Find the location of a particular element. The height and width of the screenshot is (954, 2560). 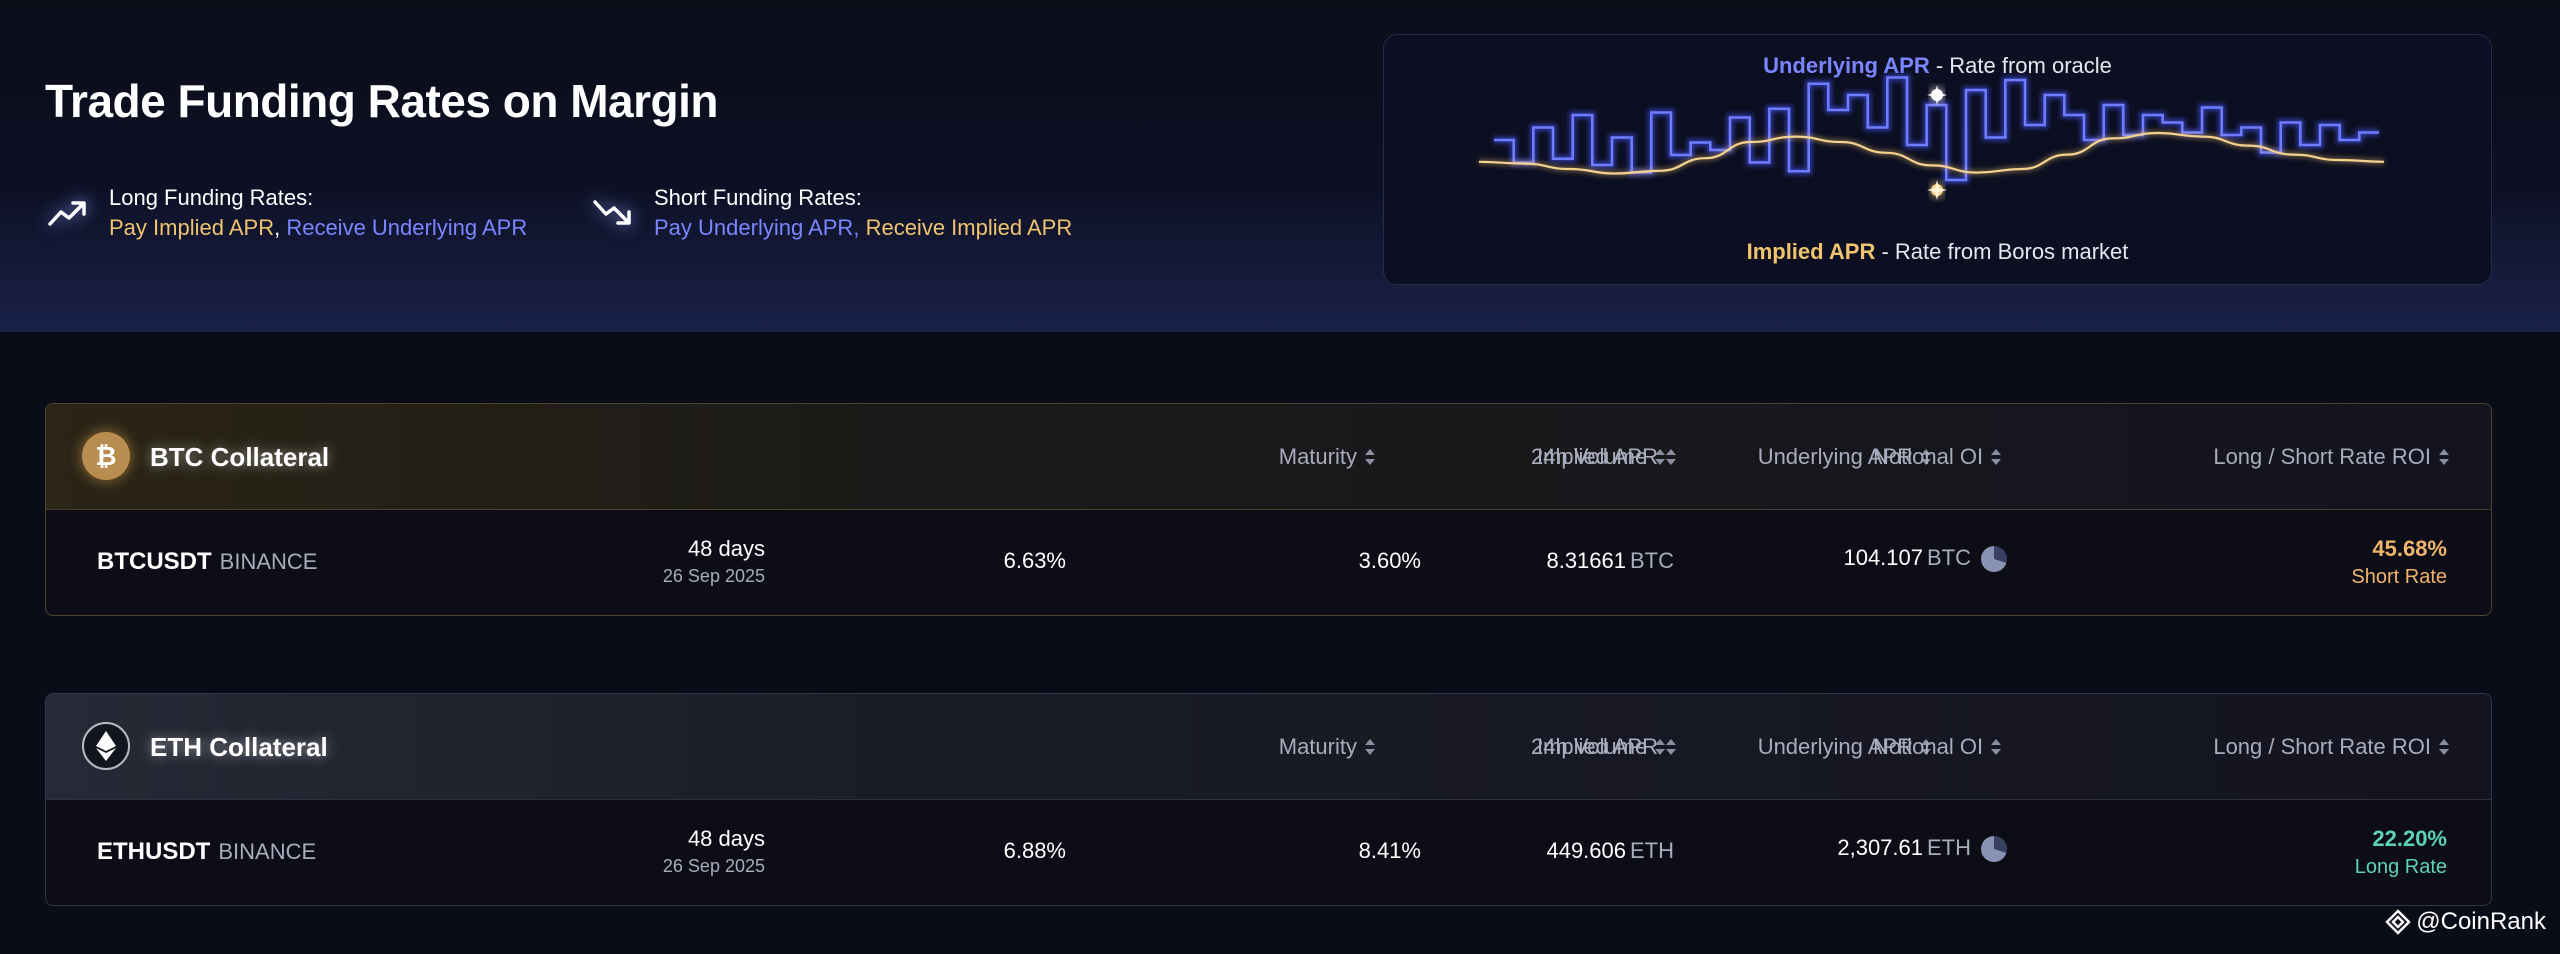

apr-illustration-chart is located at coordinates (1937, 154).